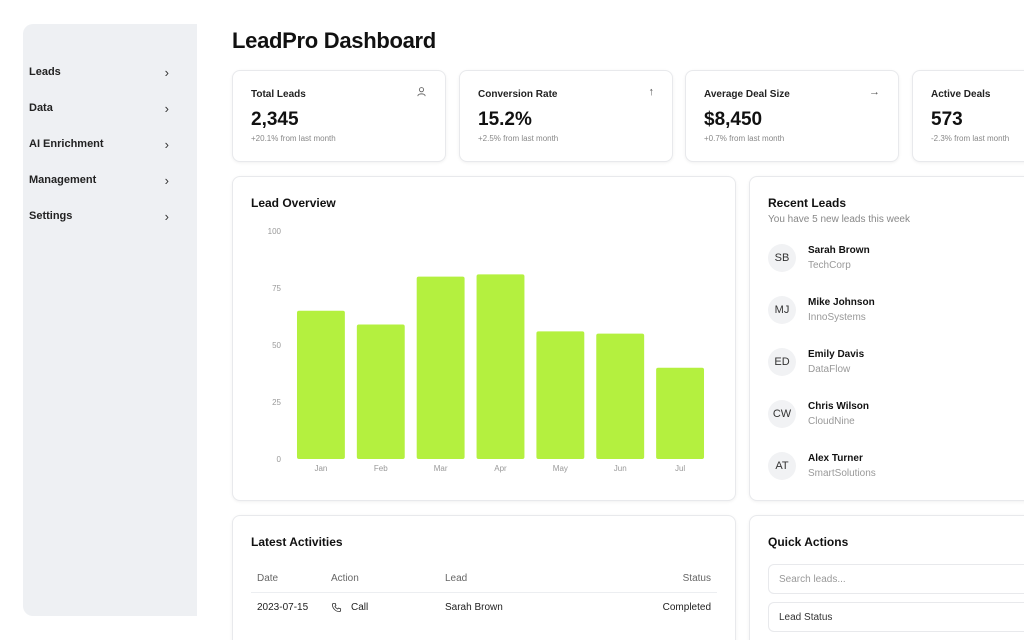  I want to click on bar-mar, so click(440, 367).